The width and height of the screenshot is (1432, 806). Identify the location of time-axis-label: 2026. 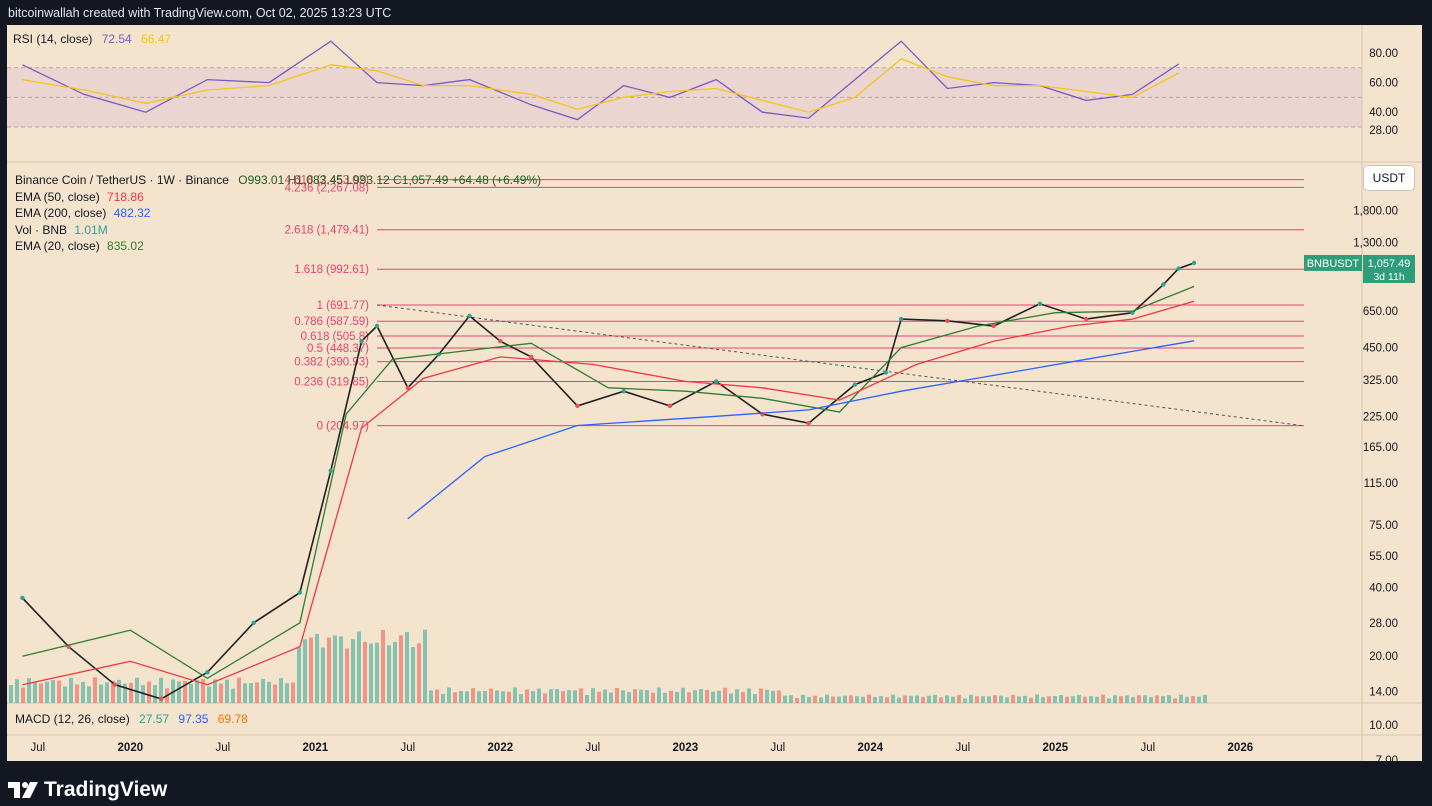
(1241, 748).